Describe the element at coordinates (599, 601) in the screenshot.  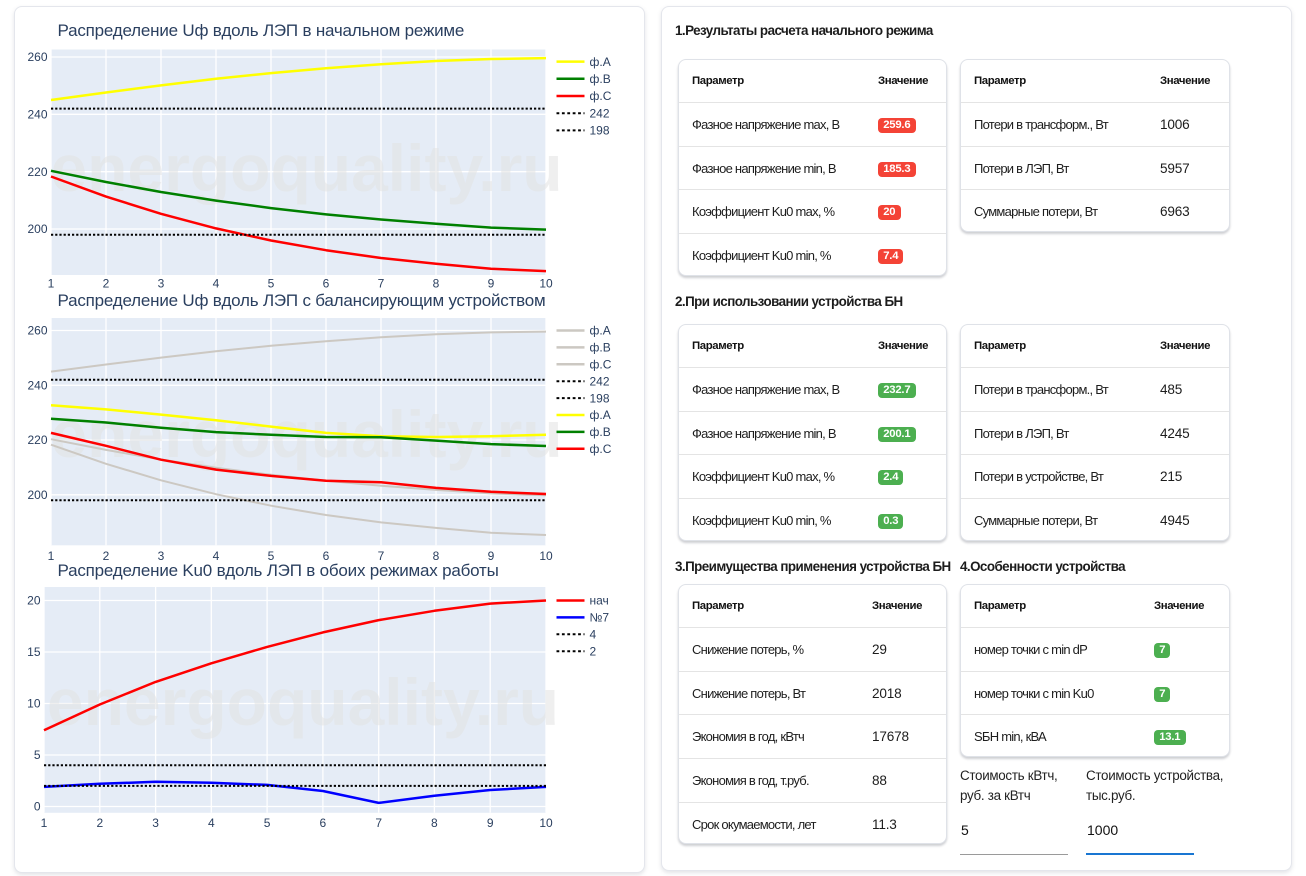
I see `svg-text: нач` at that location.